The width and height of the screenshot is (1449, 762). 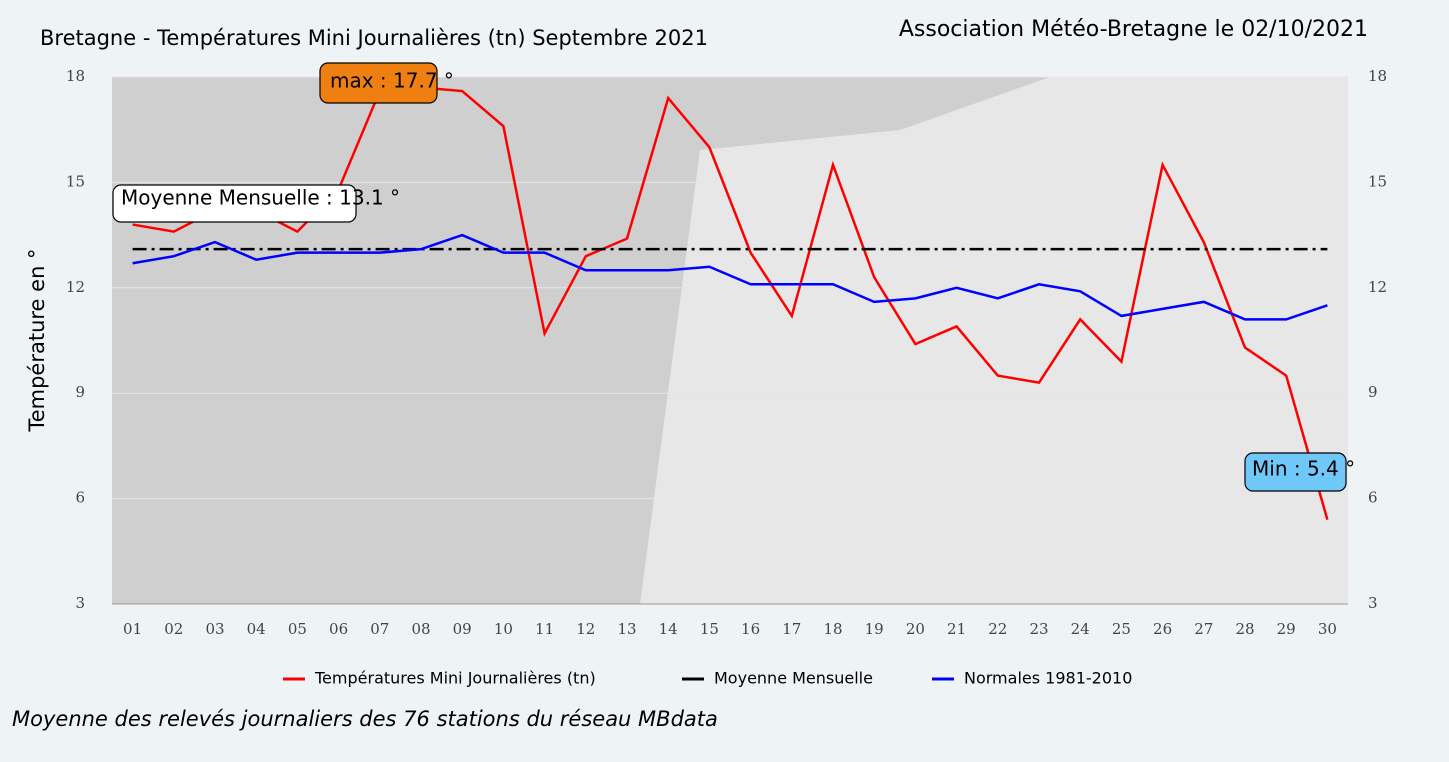 I want to click on x-tick-label: 26, so click(x=1162, y=629).